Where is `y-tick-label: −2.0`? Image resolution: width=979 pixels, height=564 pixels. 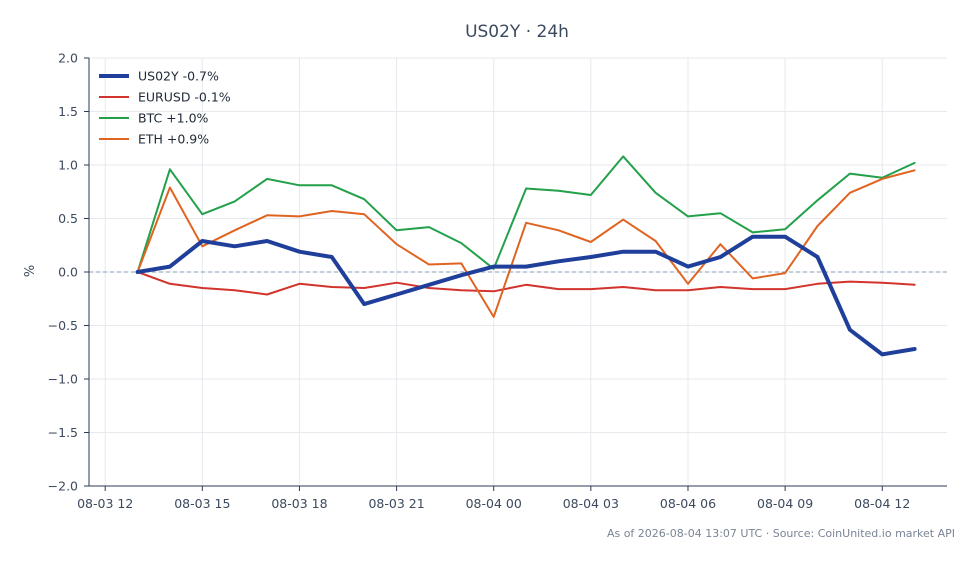
y-tick-label: −2.0 is located at coordinates (63, 486).